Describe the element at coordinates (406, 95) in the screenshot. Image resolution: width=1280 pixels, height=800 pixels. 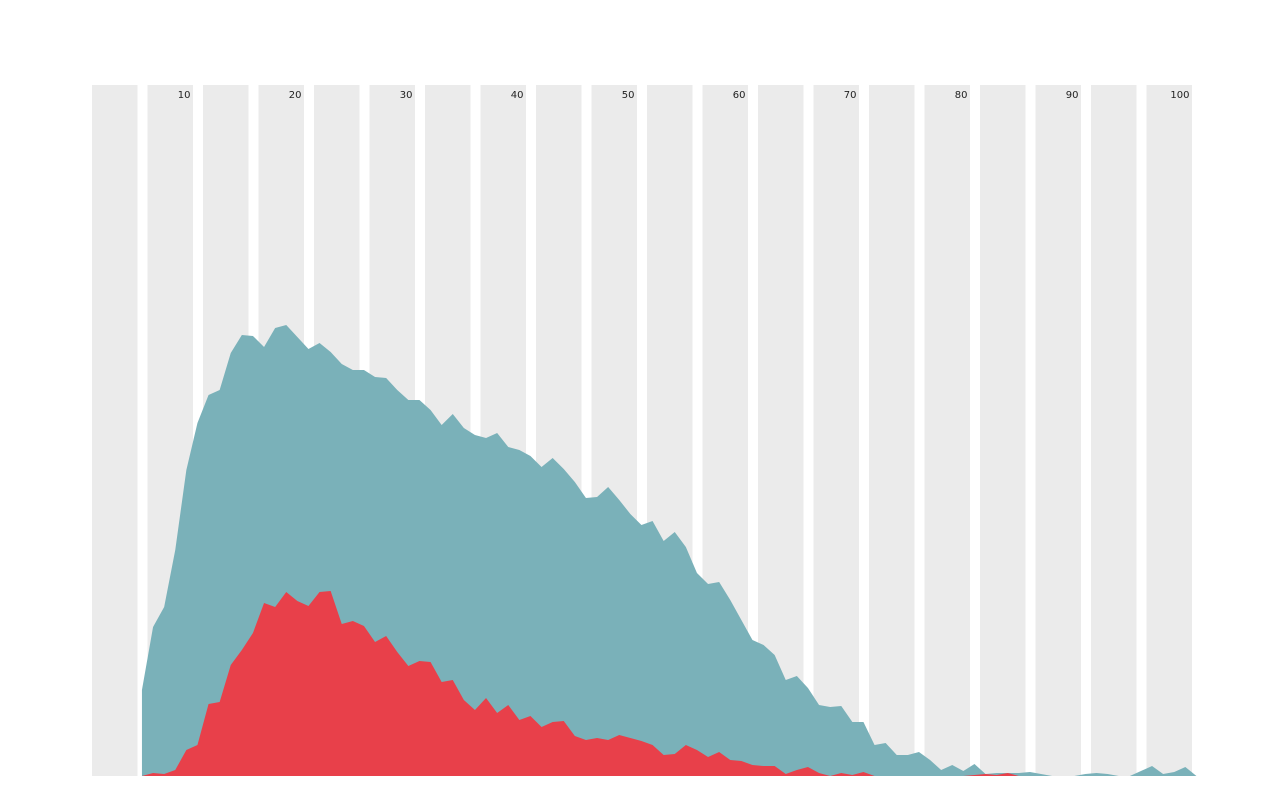
I see `x-tick-label: 30` at that location.